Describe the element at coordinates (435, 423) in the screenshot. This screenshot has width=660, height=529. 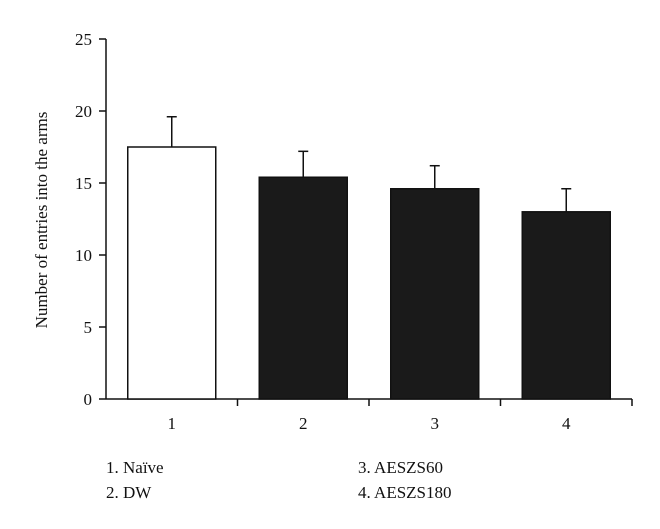
I see `x-tick-label: 3` at that location.